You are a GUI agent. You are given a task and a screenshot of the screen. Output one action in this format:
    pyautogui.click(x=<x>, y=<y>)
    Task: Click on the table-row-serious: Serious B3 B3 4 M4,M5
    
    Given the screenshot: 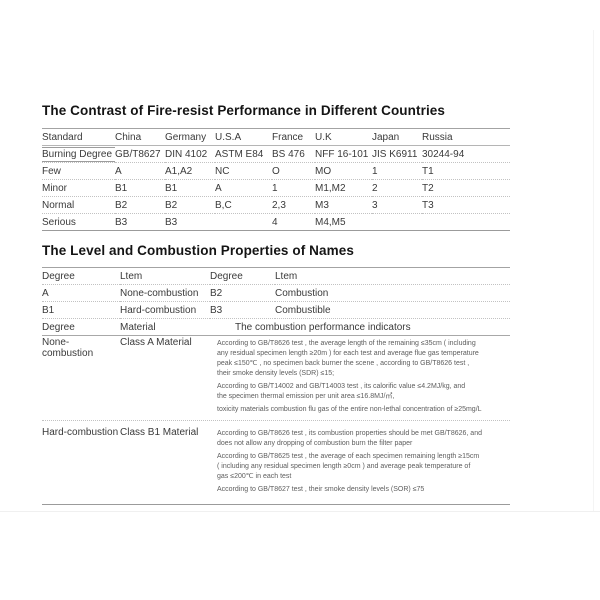 What is the action you would take?
    pyautogui.click(x=276, y=222)
    